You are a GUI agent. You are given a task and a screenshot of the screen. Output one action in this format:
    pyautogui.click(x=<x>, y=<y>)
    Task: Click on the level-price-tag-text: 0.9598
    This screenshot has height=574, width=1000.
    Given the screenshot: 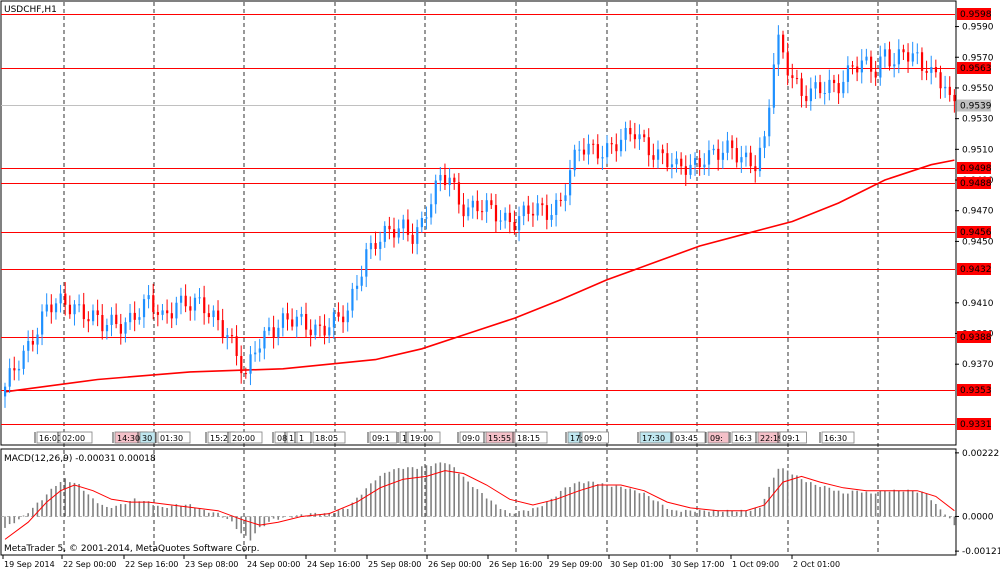 What is the action you would take?
    pyautogui.click(x=976, y=15)
    